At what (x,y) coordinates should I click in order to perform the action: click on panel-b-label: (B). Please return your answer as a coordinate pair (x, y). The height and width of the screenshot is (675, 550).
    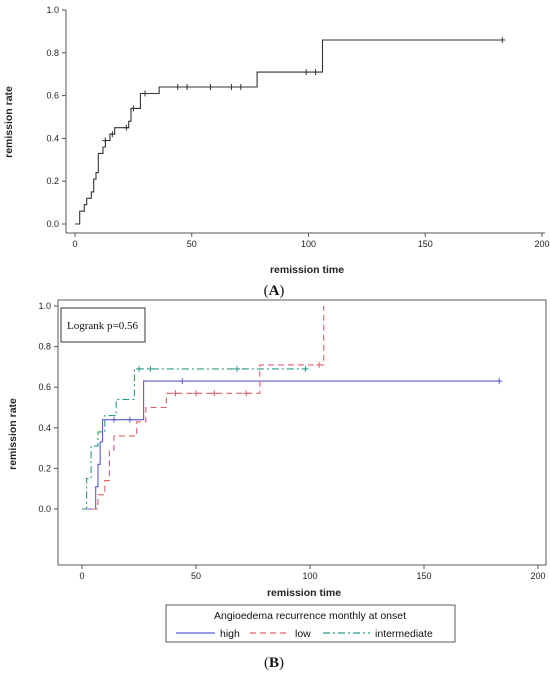
    Looking at the image, I should click on (274, 663).